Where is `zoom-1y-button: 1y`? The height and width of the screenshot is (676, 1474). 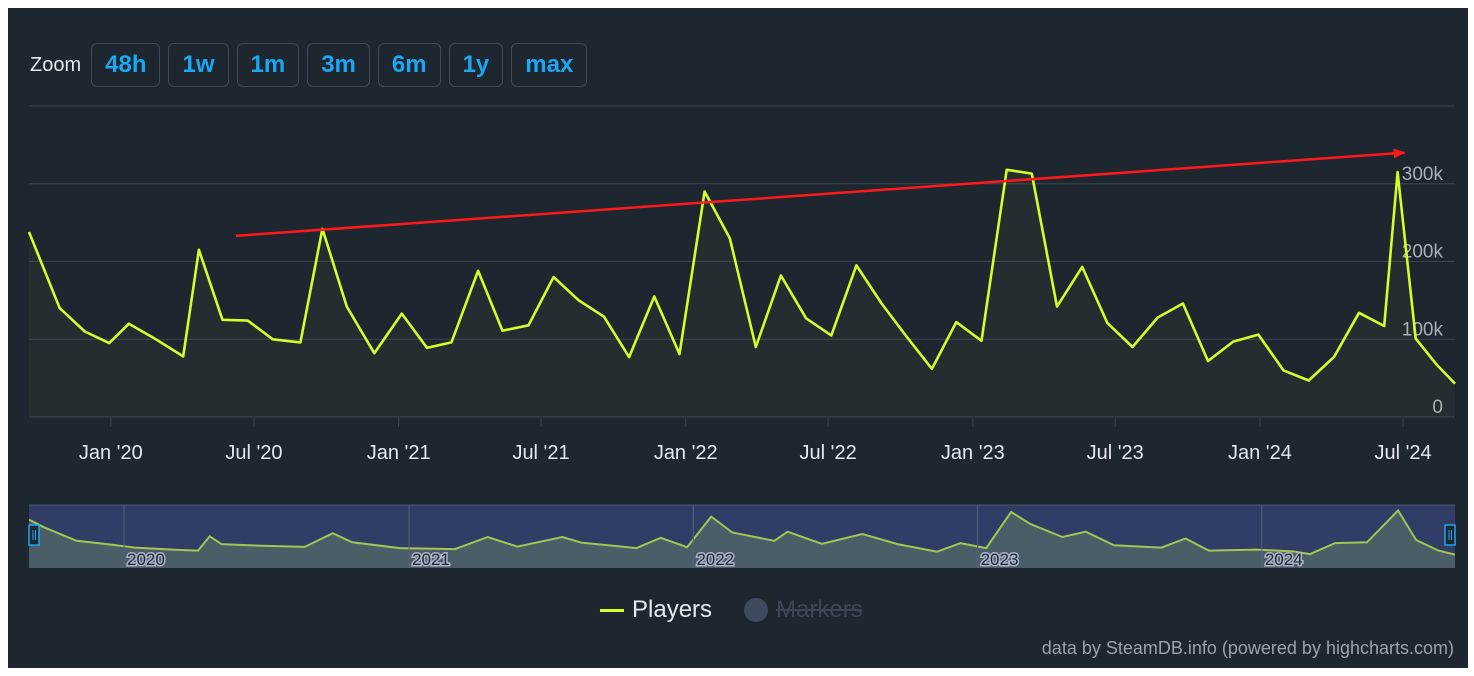
zoom-1y-button: 1y is located at coordinates (476, 65).